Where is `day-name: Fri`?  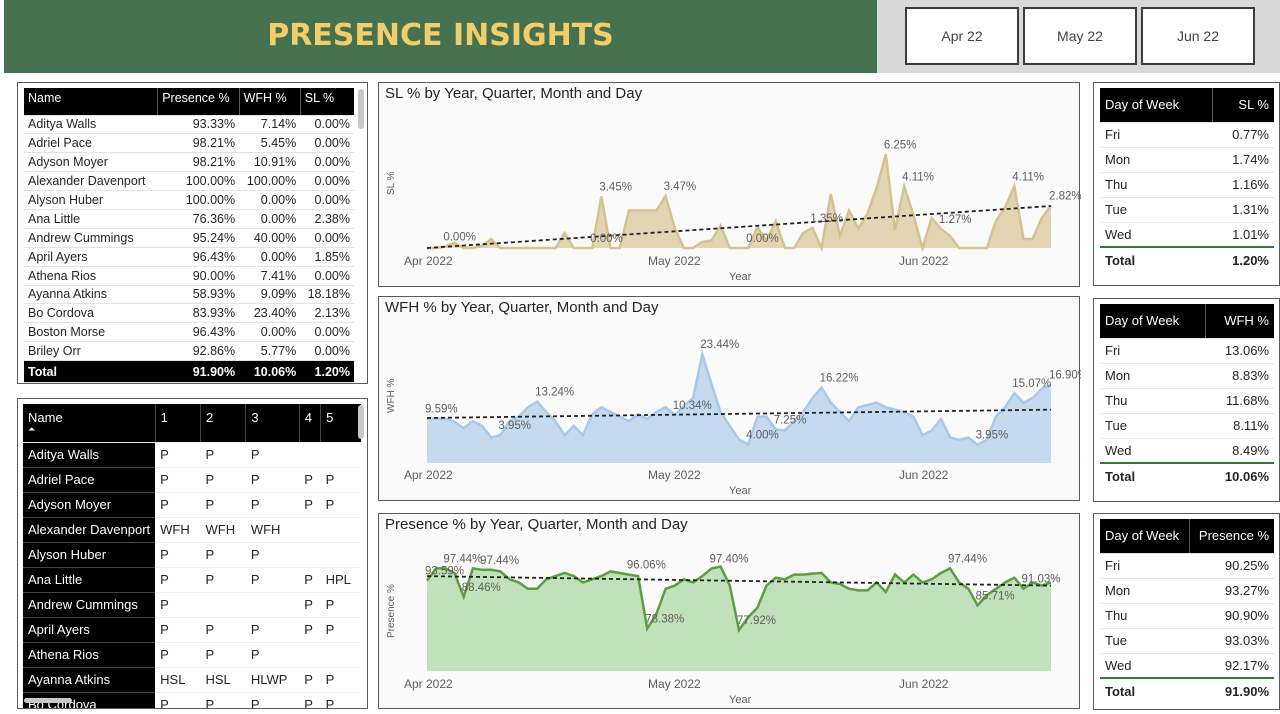 day-name: Fri is located at coordinates (1153, 351).